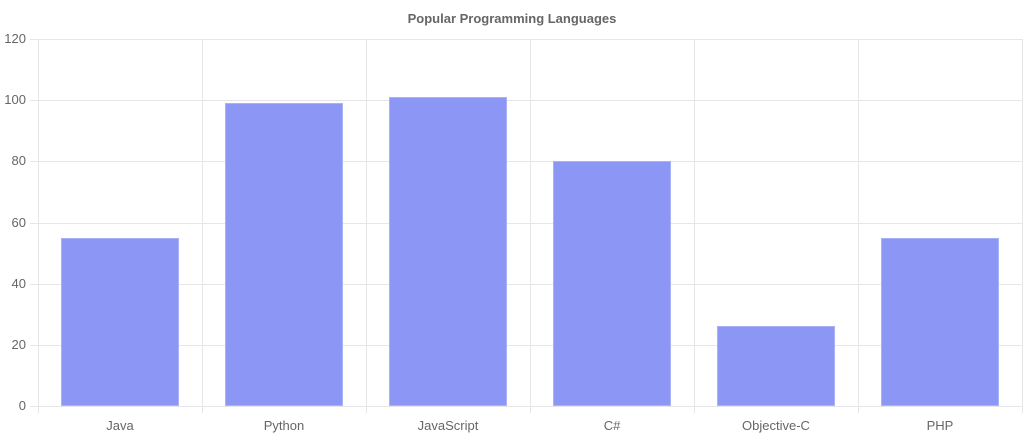  Describe the element at coordinates (284, 425) in the screenshot. I see `x-tick-label: Python` at that location.